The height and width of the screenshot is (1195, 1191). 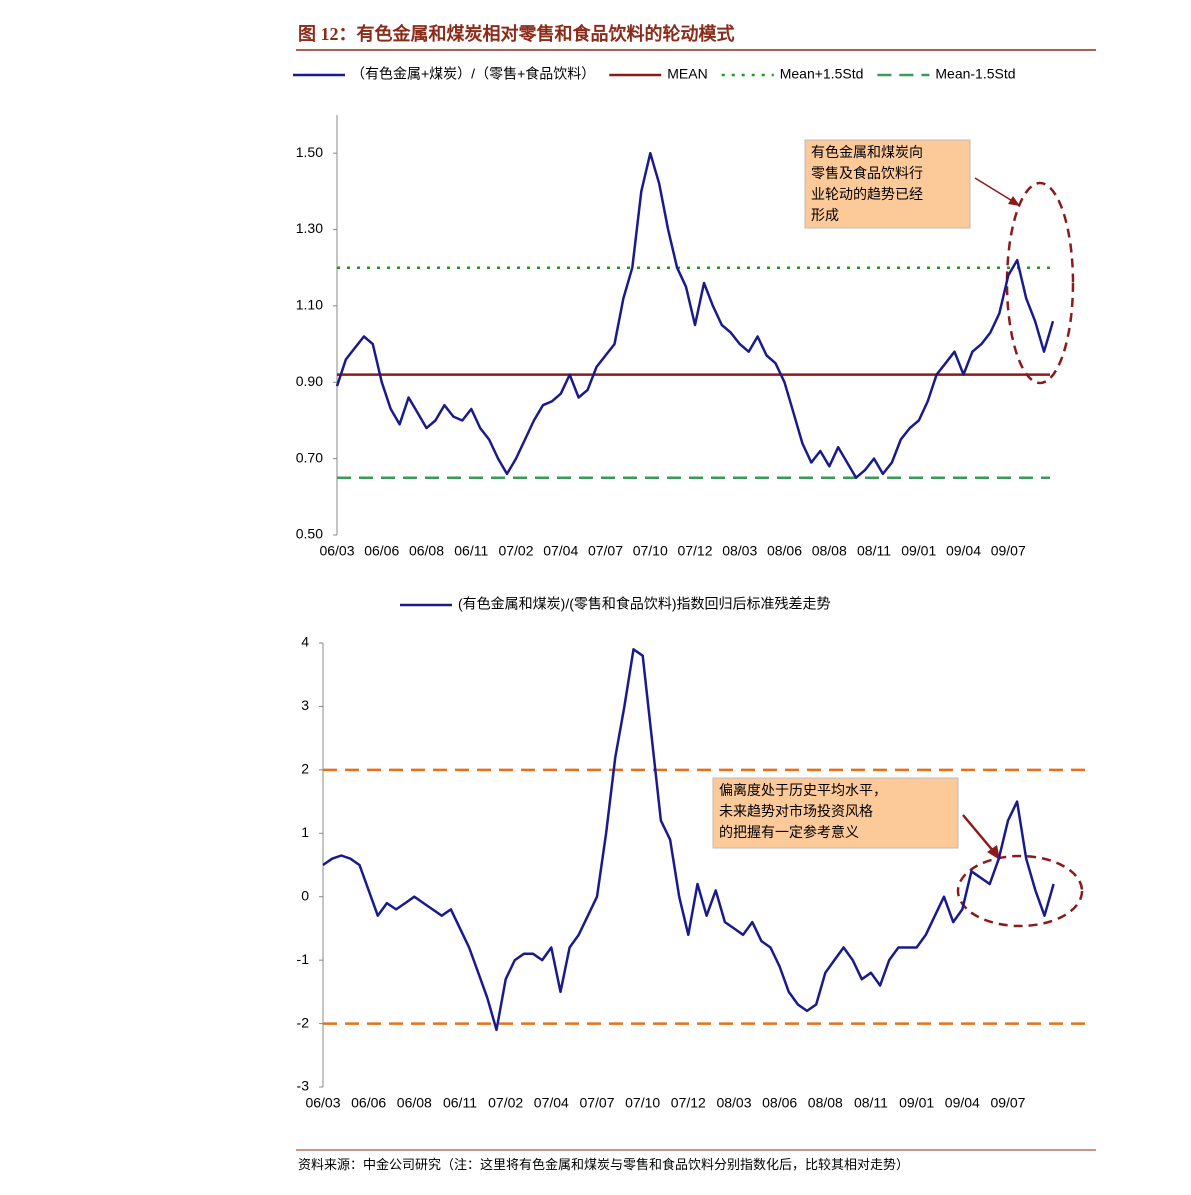 What do you see at coordinates (309, 534) in the screenshot?
I see `y-tick-label: 0.50` at bounding box center [309, 534].